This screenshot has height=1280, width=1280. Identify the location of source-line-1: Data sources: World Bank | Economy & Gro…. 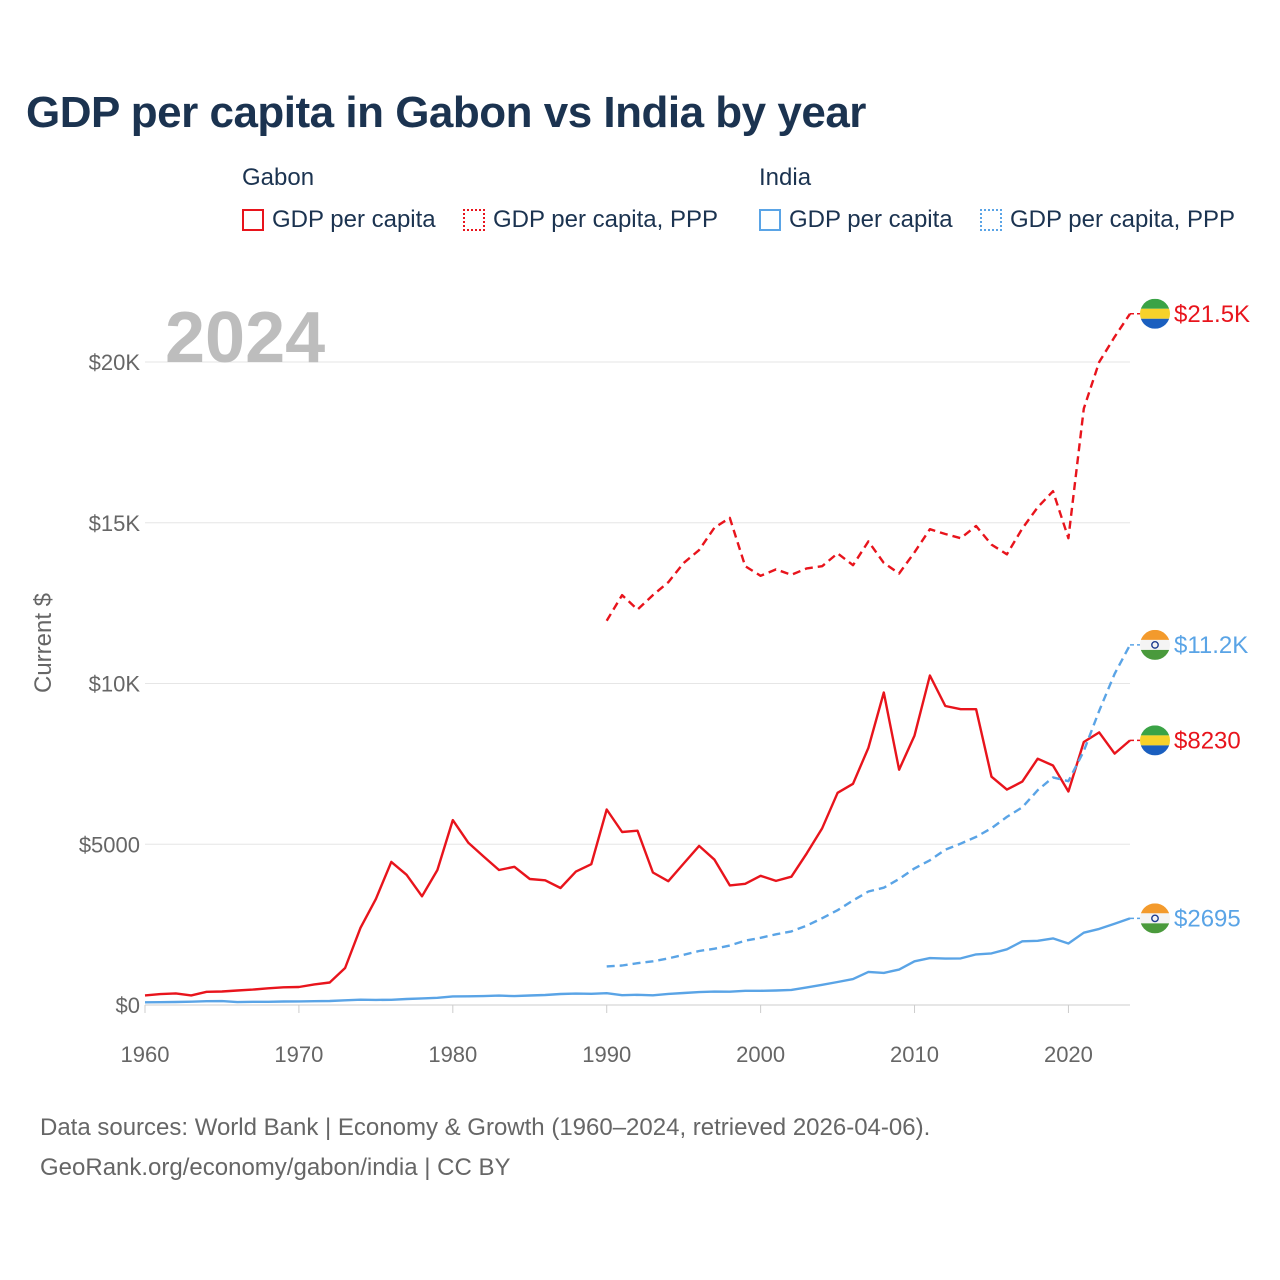
(485, 1127).